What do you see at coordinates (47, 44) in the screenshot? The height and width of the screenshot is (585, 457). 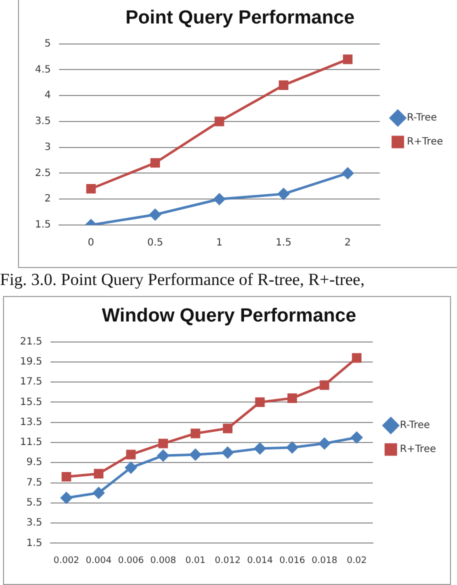 I see `y-tick-label: 5` at bounding box center [47, 44].